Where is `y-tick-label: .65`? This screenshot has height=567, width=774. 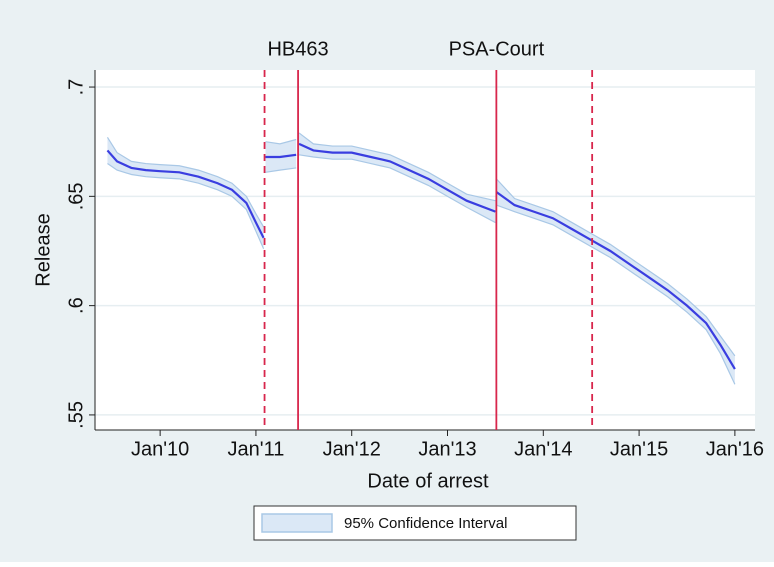
y-tick-label: .65 is located at coordinates (76, 196).